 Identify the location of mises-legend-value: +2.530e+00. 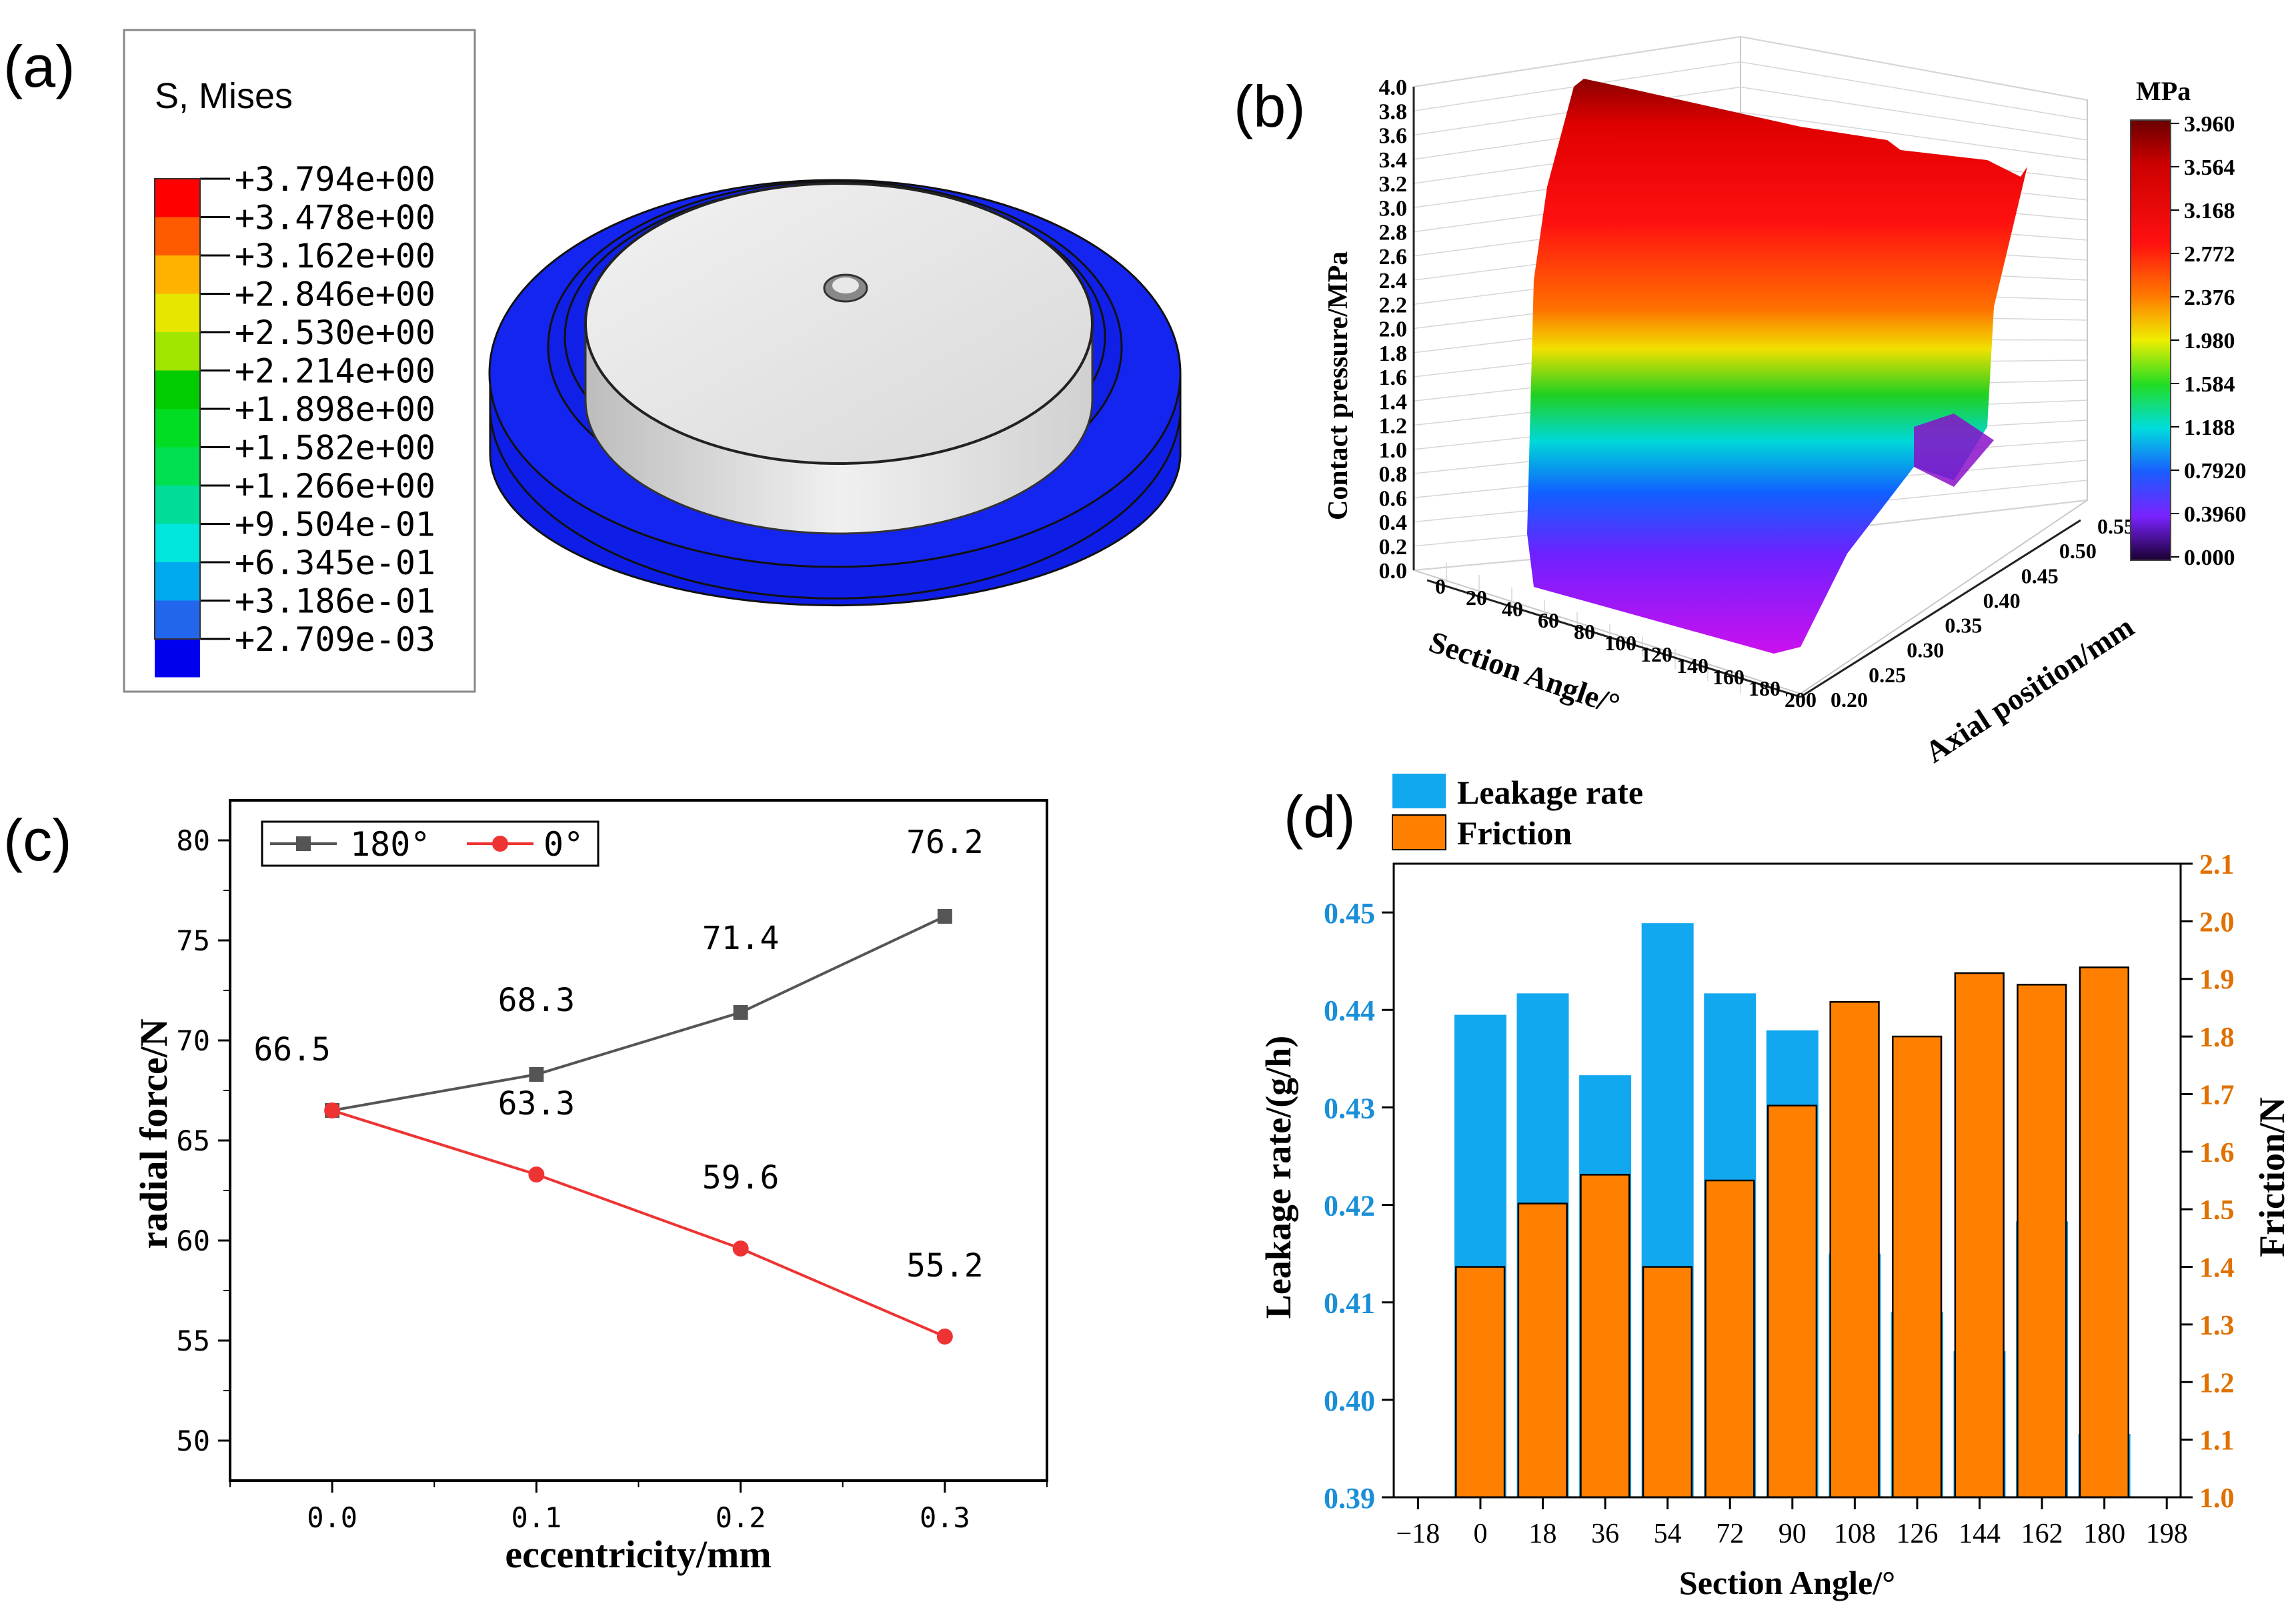
(335, 332).